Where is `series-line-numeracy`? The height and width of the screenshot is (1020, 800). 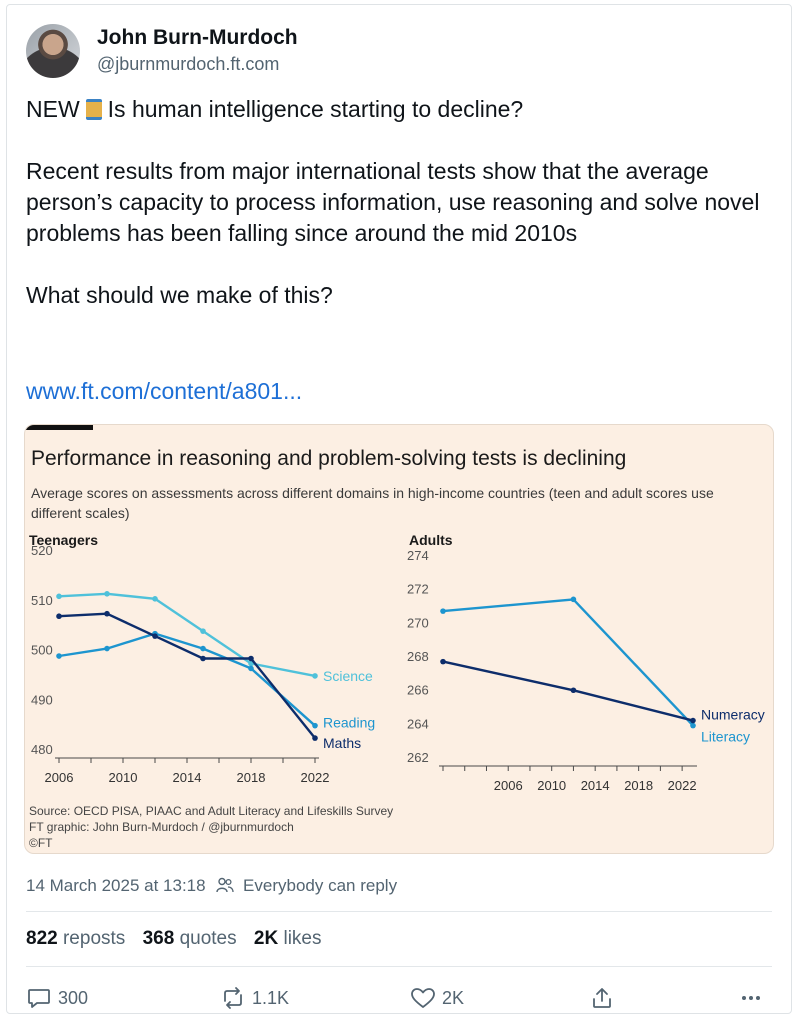 series-line-numeracy is located at coordinates (568, 691).